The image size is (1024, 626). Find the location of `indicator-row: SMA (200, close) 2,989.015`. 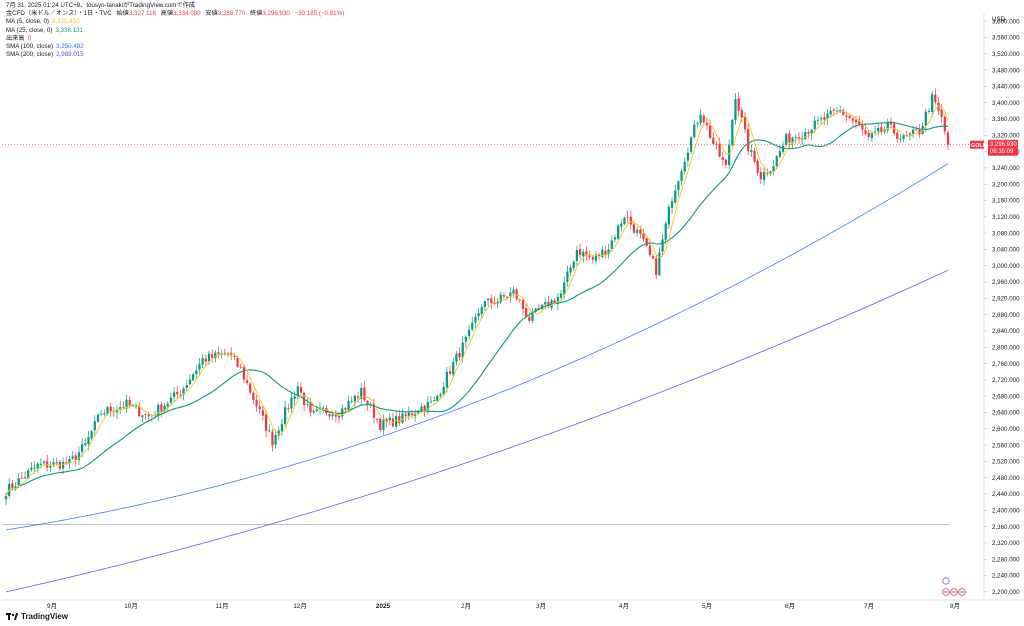

indicator-row: SMA (200, close) 2,989.015 is located at coordinates (175, 55).